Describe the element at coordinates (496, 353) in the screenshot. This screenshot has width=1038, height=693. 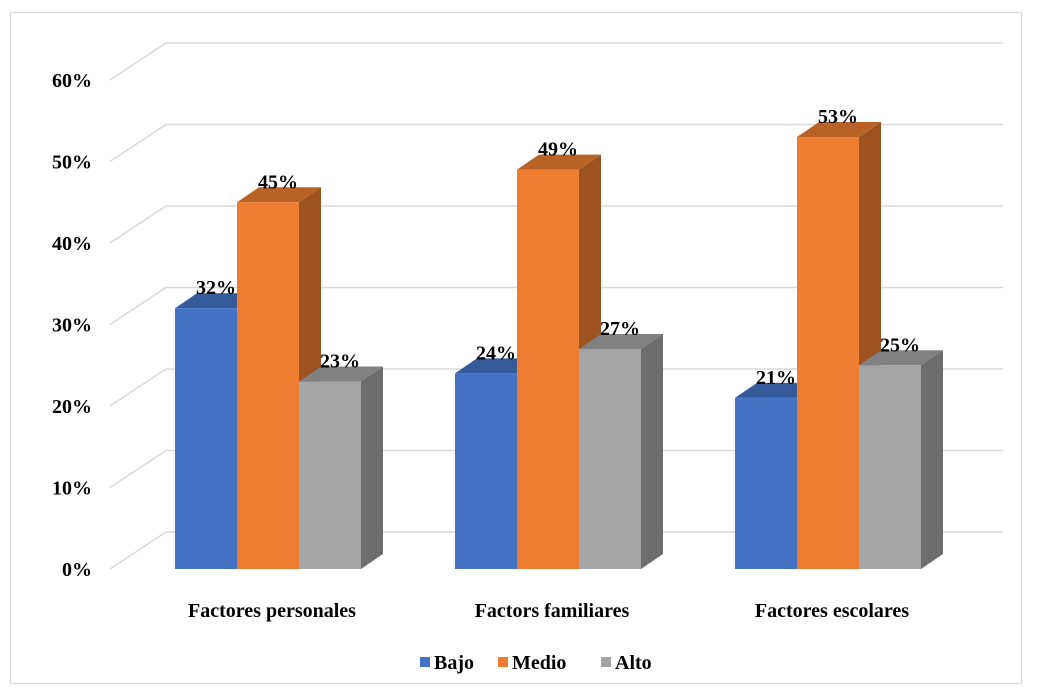
I see `data-label: 24%` at that location.